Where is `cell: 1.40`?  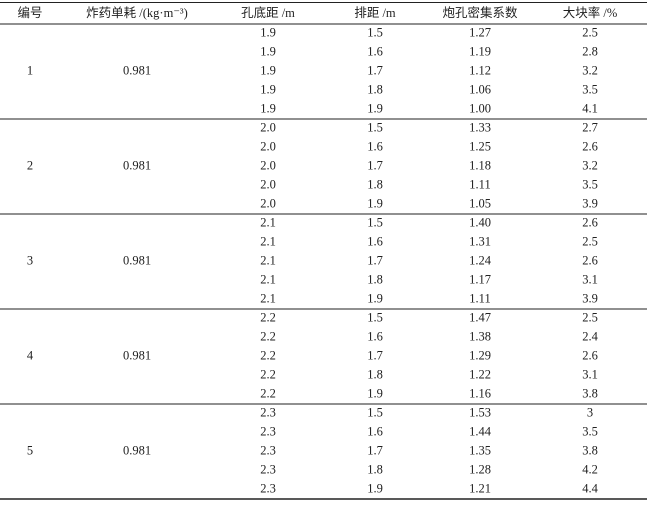 cell: 1.40 is located at coordinates (480, 222).